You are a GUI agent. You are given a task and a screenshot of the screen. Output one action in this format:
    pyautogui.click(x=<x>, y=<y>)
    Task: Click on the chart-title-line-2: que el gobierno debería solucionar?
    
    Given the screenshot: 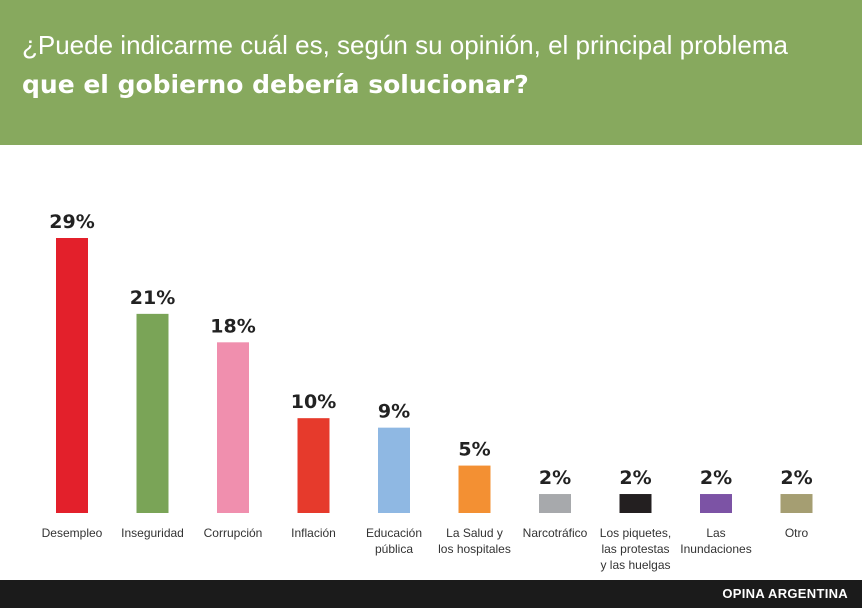 What is the action you would take?
    pyautogui.click(x=275, y=84)
    